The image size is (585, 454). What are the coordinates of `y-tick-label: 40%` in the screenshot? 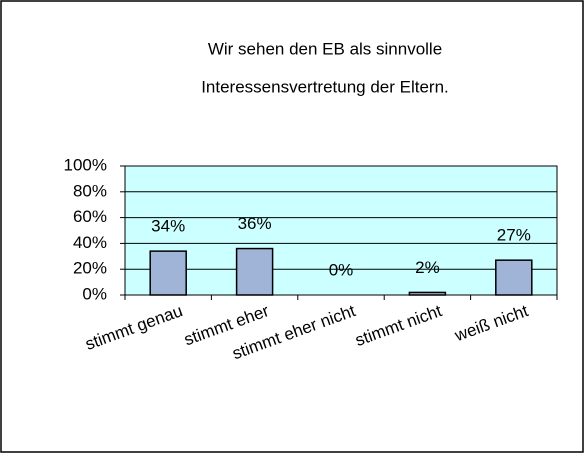 It's located at (90, 242).